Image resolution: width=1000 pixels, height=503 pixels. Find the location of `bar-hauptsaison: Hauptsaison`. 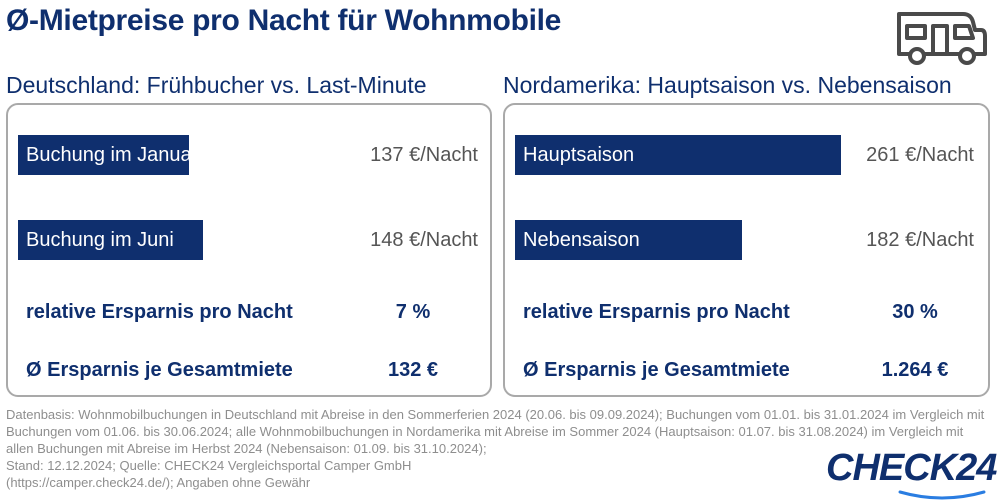

bar-hauptsaison: Hauptsaison is located at coordinates (678, 155).